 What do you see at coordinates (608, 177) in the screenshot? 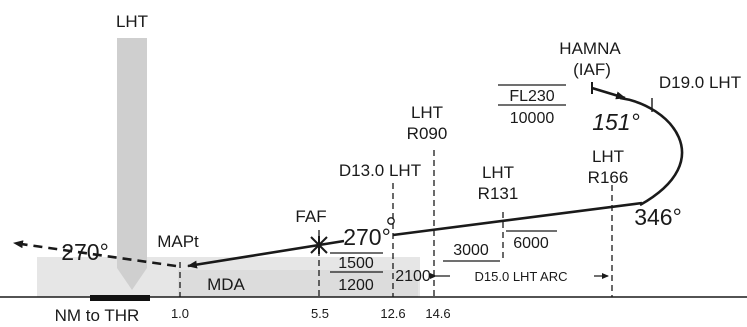
I see `r166-radial: R166` at bounding box center [608, 177].